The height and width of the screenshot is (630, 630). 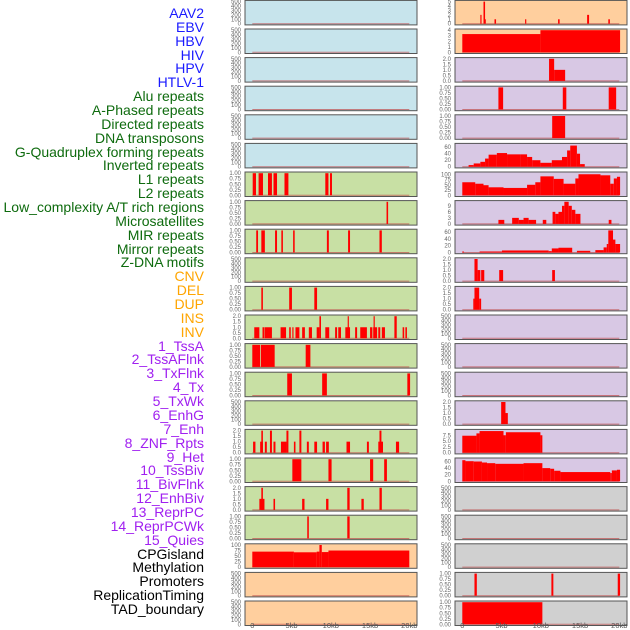 What do you see at coordinates (450, 42) in the screenshot?
I see `y-tick-label: 2` at bounding box center [450, 42].